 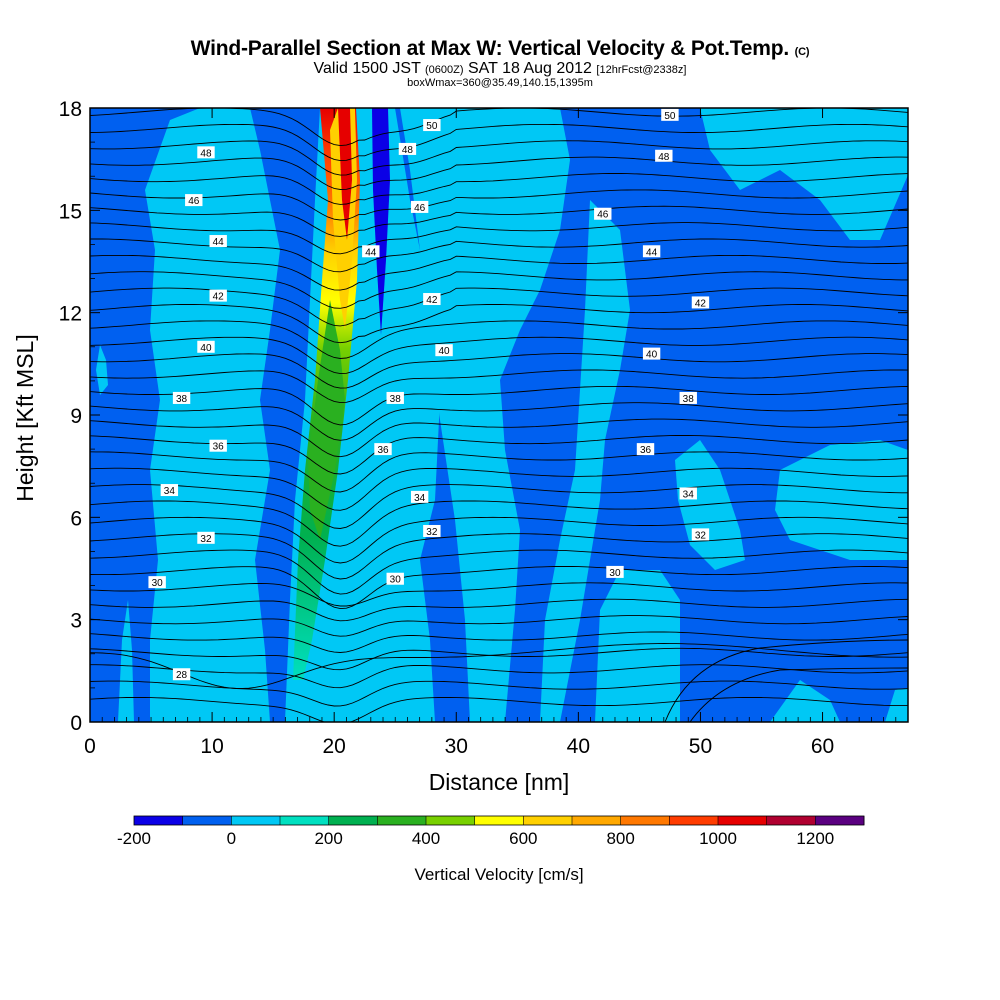 What do you see at coordinates (426, 838) in the screenshot?
I see `colorbar-tick-label: 400` at bounding box center [426, 838].